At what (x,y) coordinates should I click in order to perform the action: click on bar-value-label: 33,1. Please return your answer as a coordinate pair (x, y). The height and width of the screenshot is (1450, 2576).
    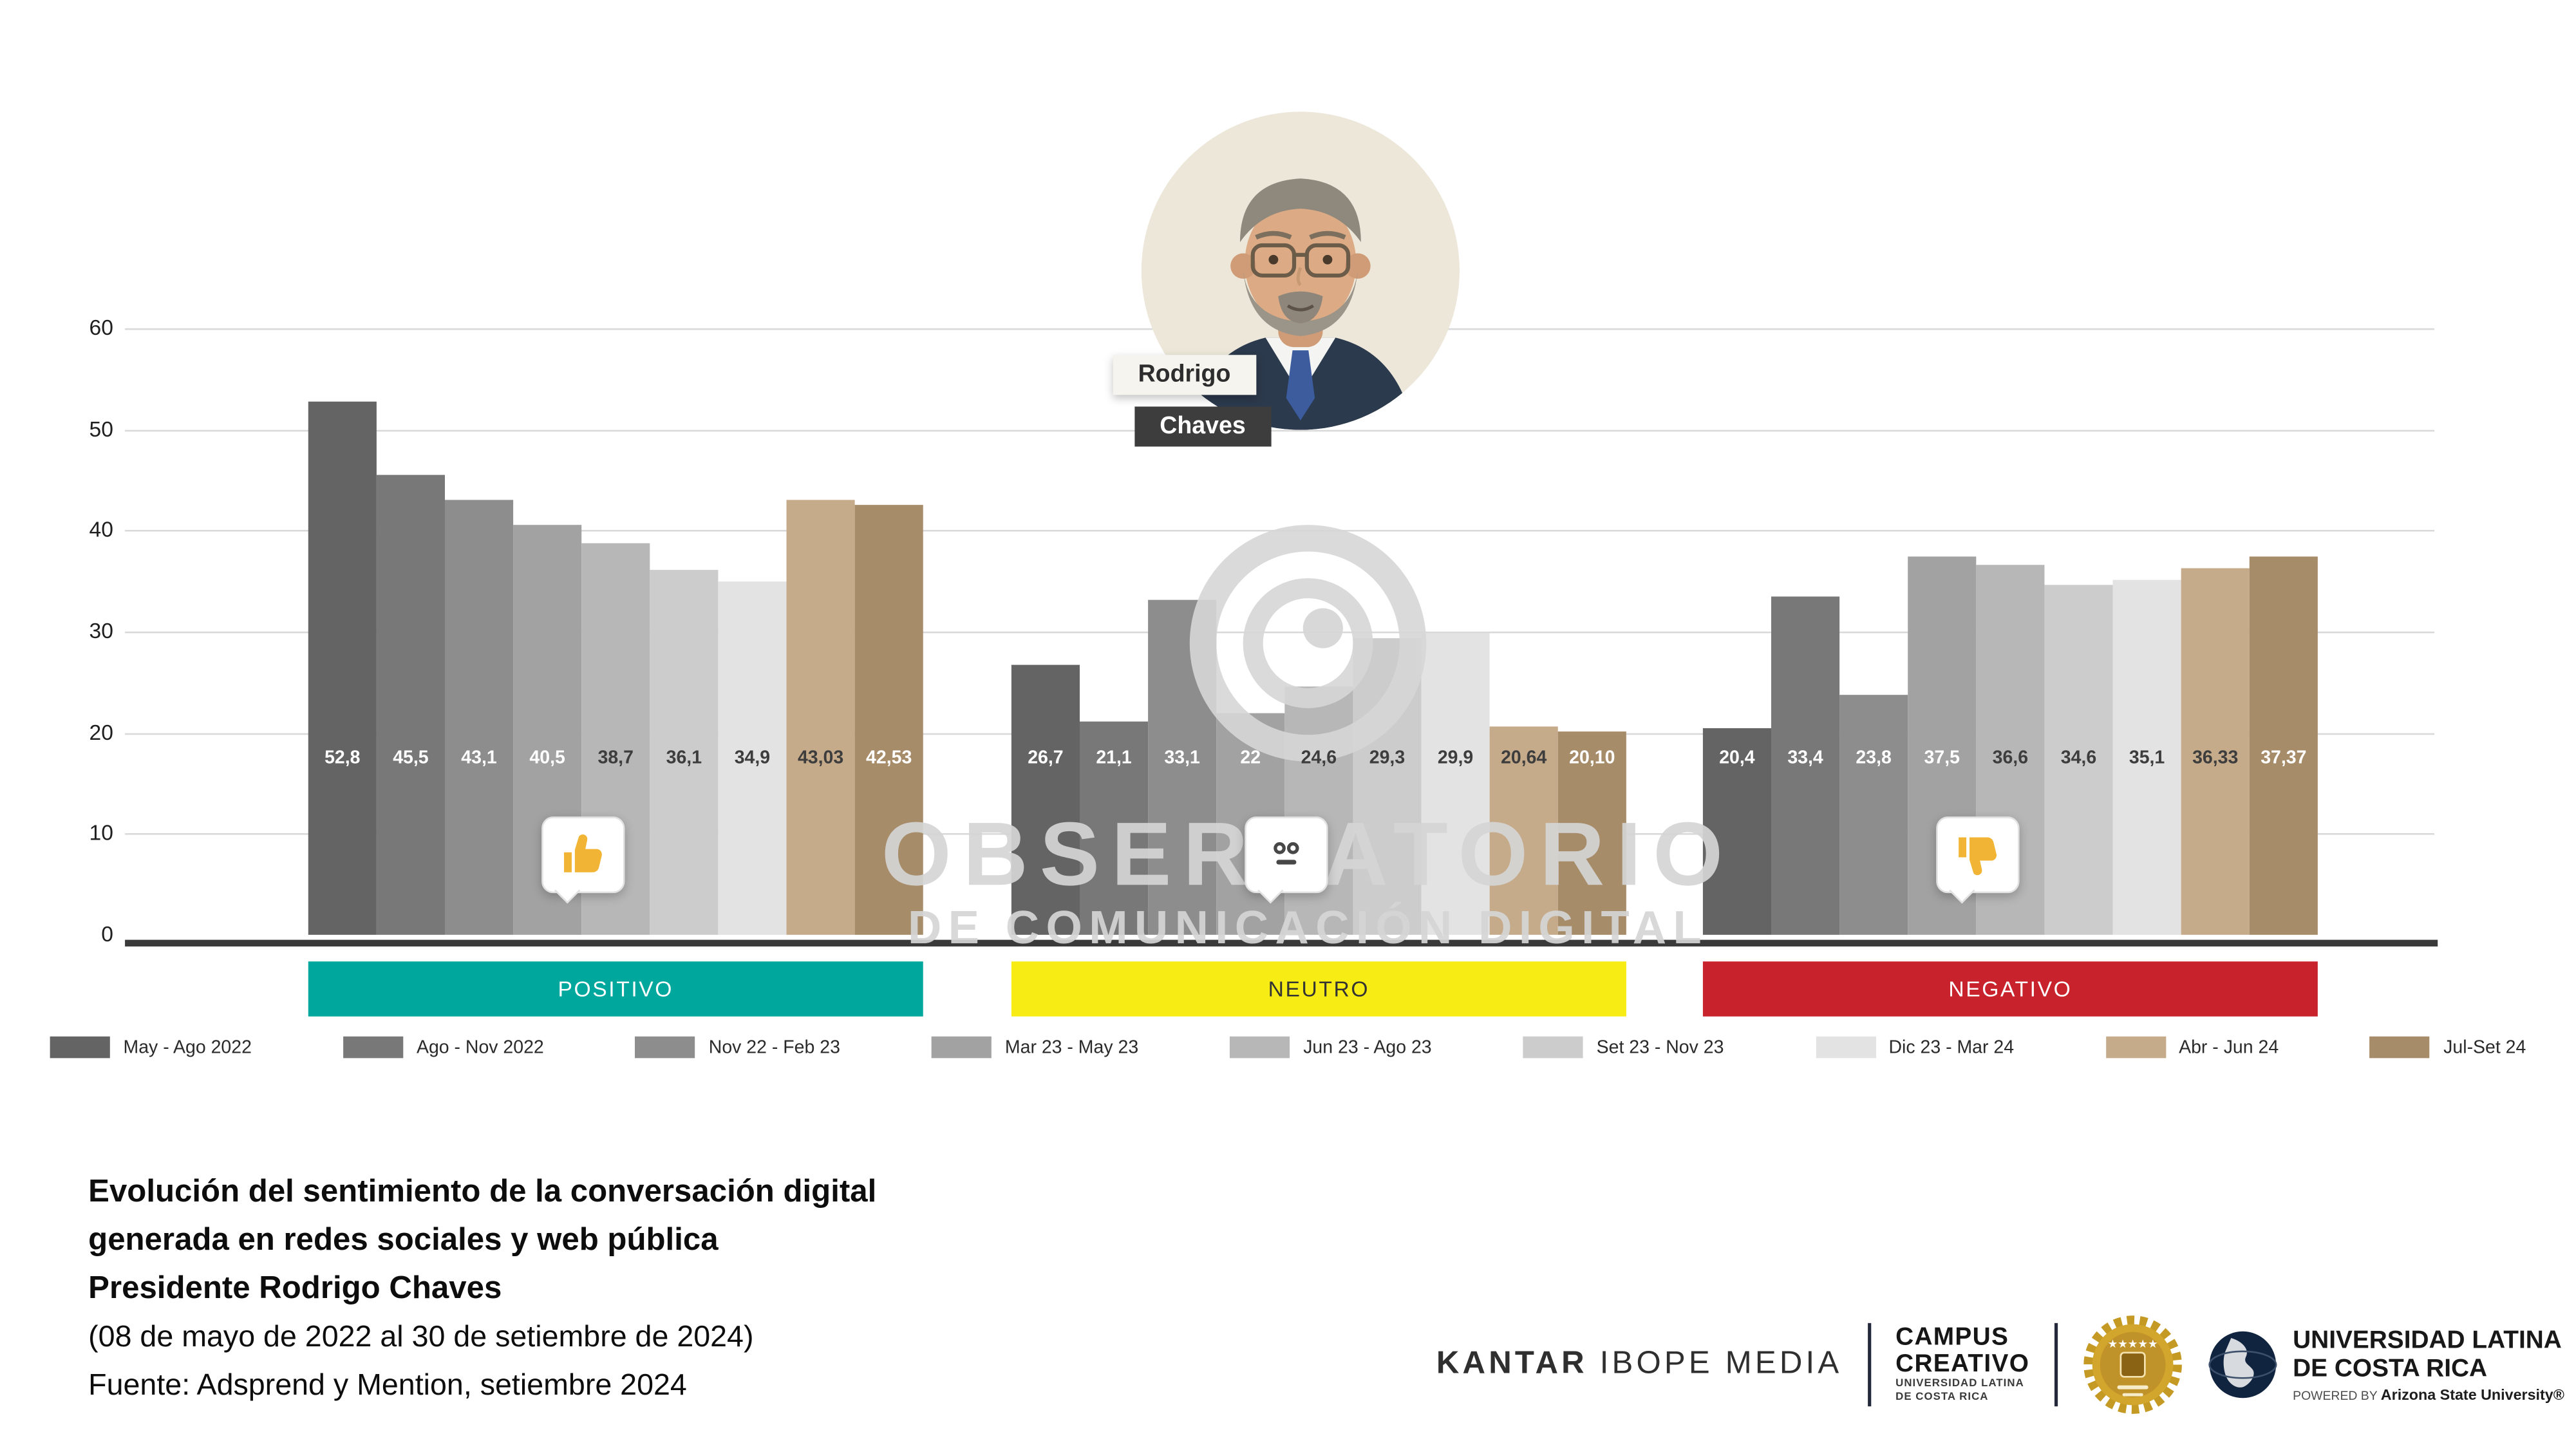
    Looking at the image, I should click on (1182, 758).